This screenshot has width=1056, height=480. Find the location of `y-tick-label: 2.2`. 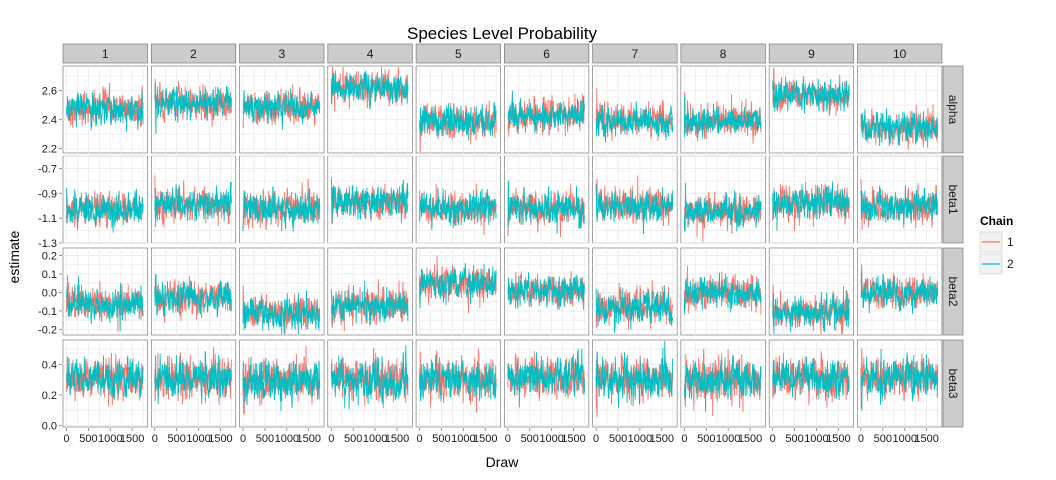

y-tick-label: 2.2 is located at coordinates (49, 150).